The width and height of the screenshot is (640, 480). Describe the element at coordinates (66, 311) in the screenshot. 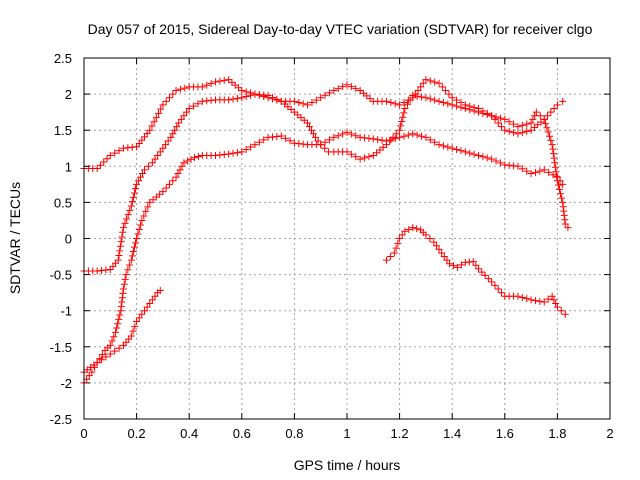

I see `y-tick-label: -1` at that location.